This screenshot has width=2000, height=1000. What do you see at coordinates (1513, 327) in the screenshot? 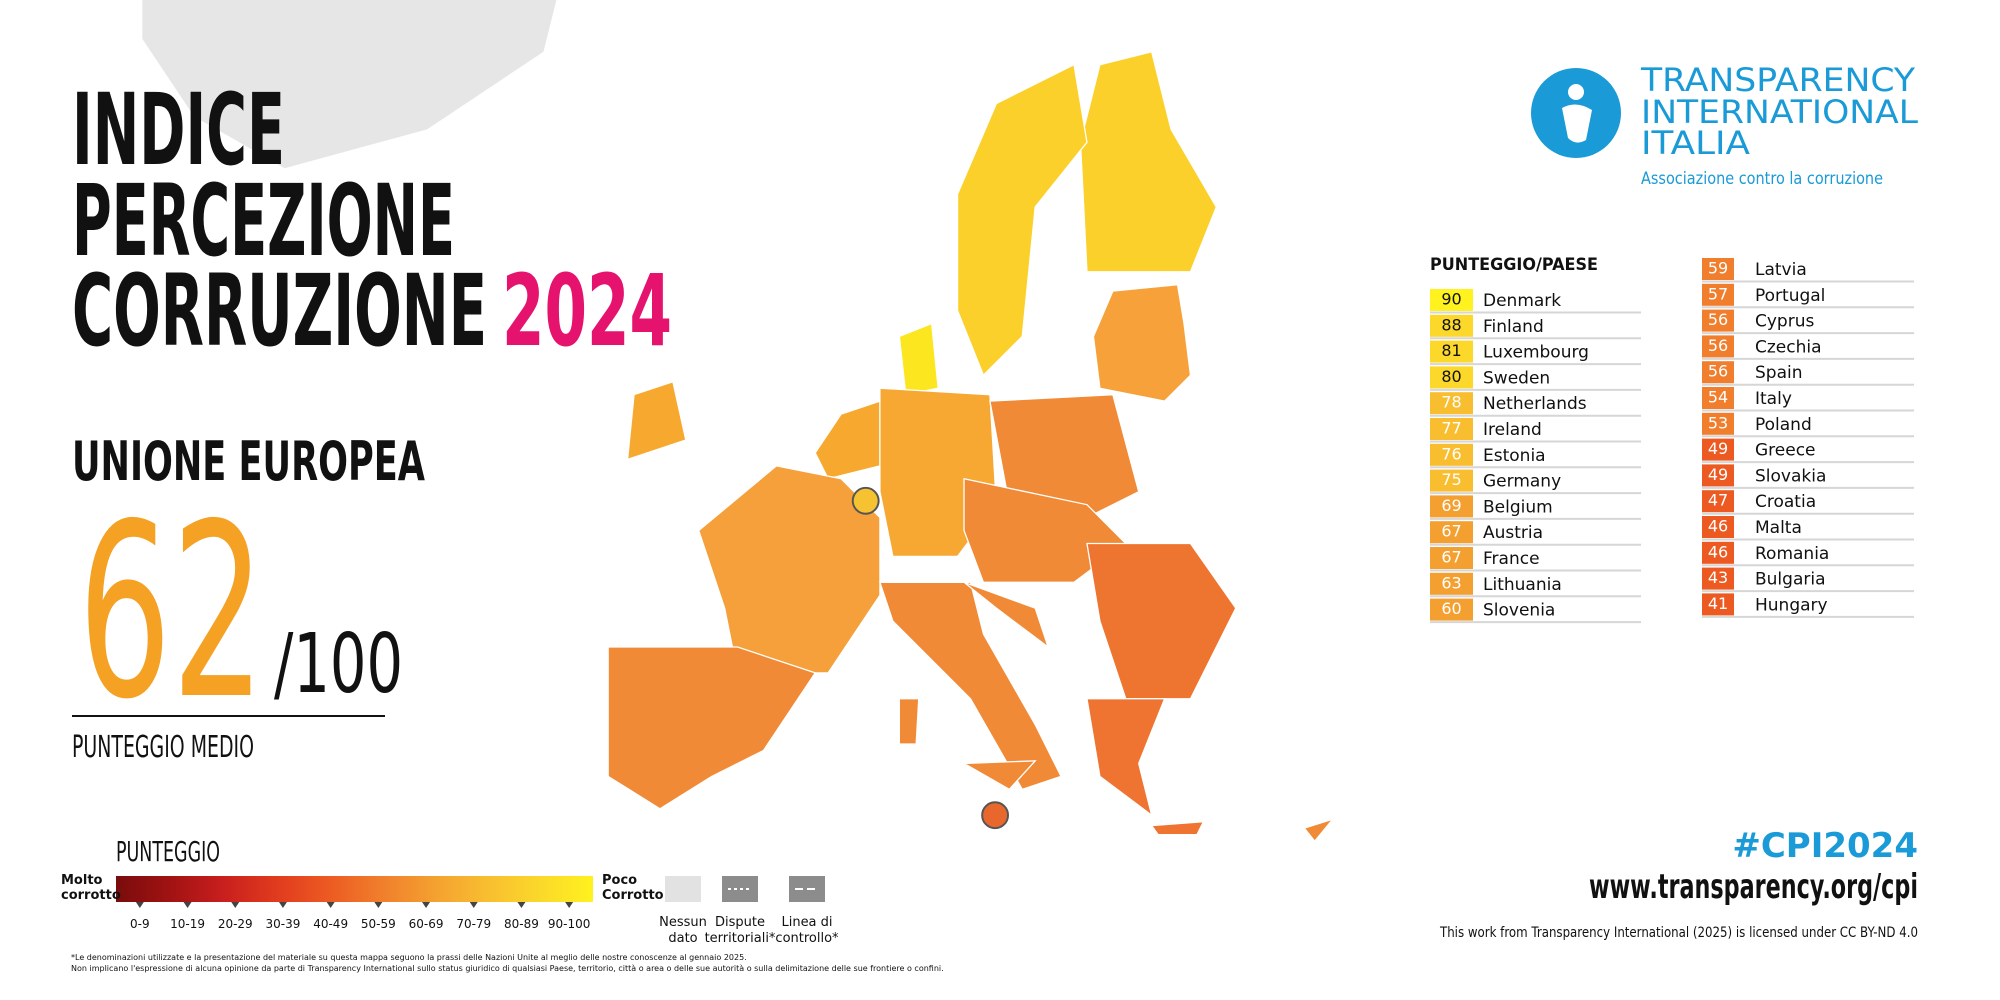
I see `country: Finland` at bounding box center [1513, 327].